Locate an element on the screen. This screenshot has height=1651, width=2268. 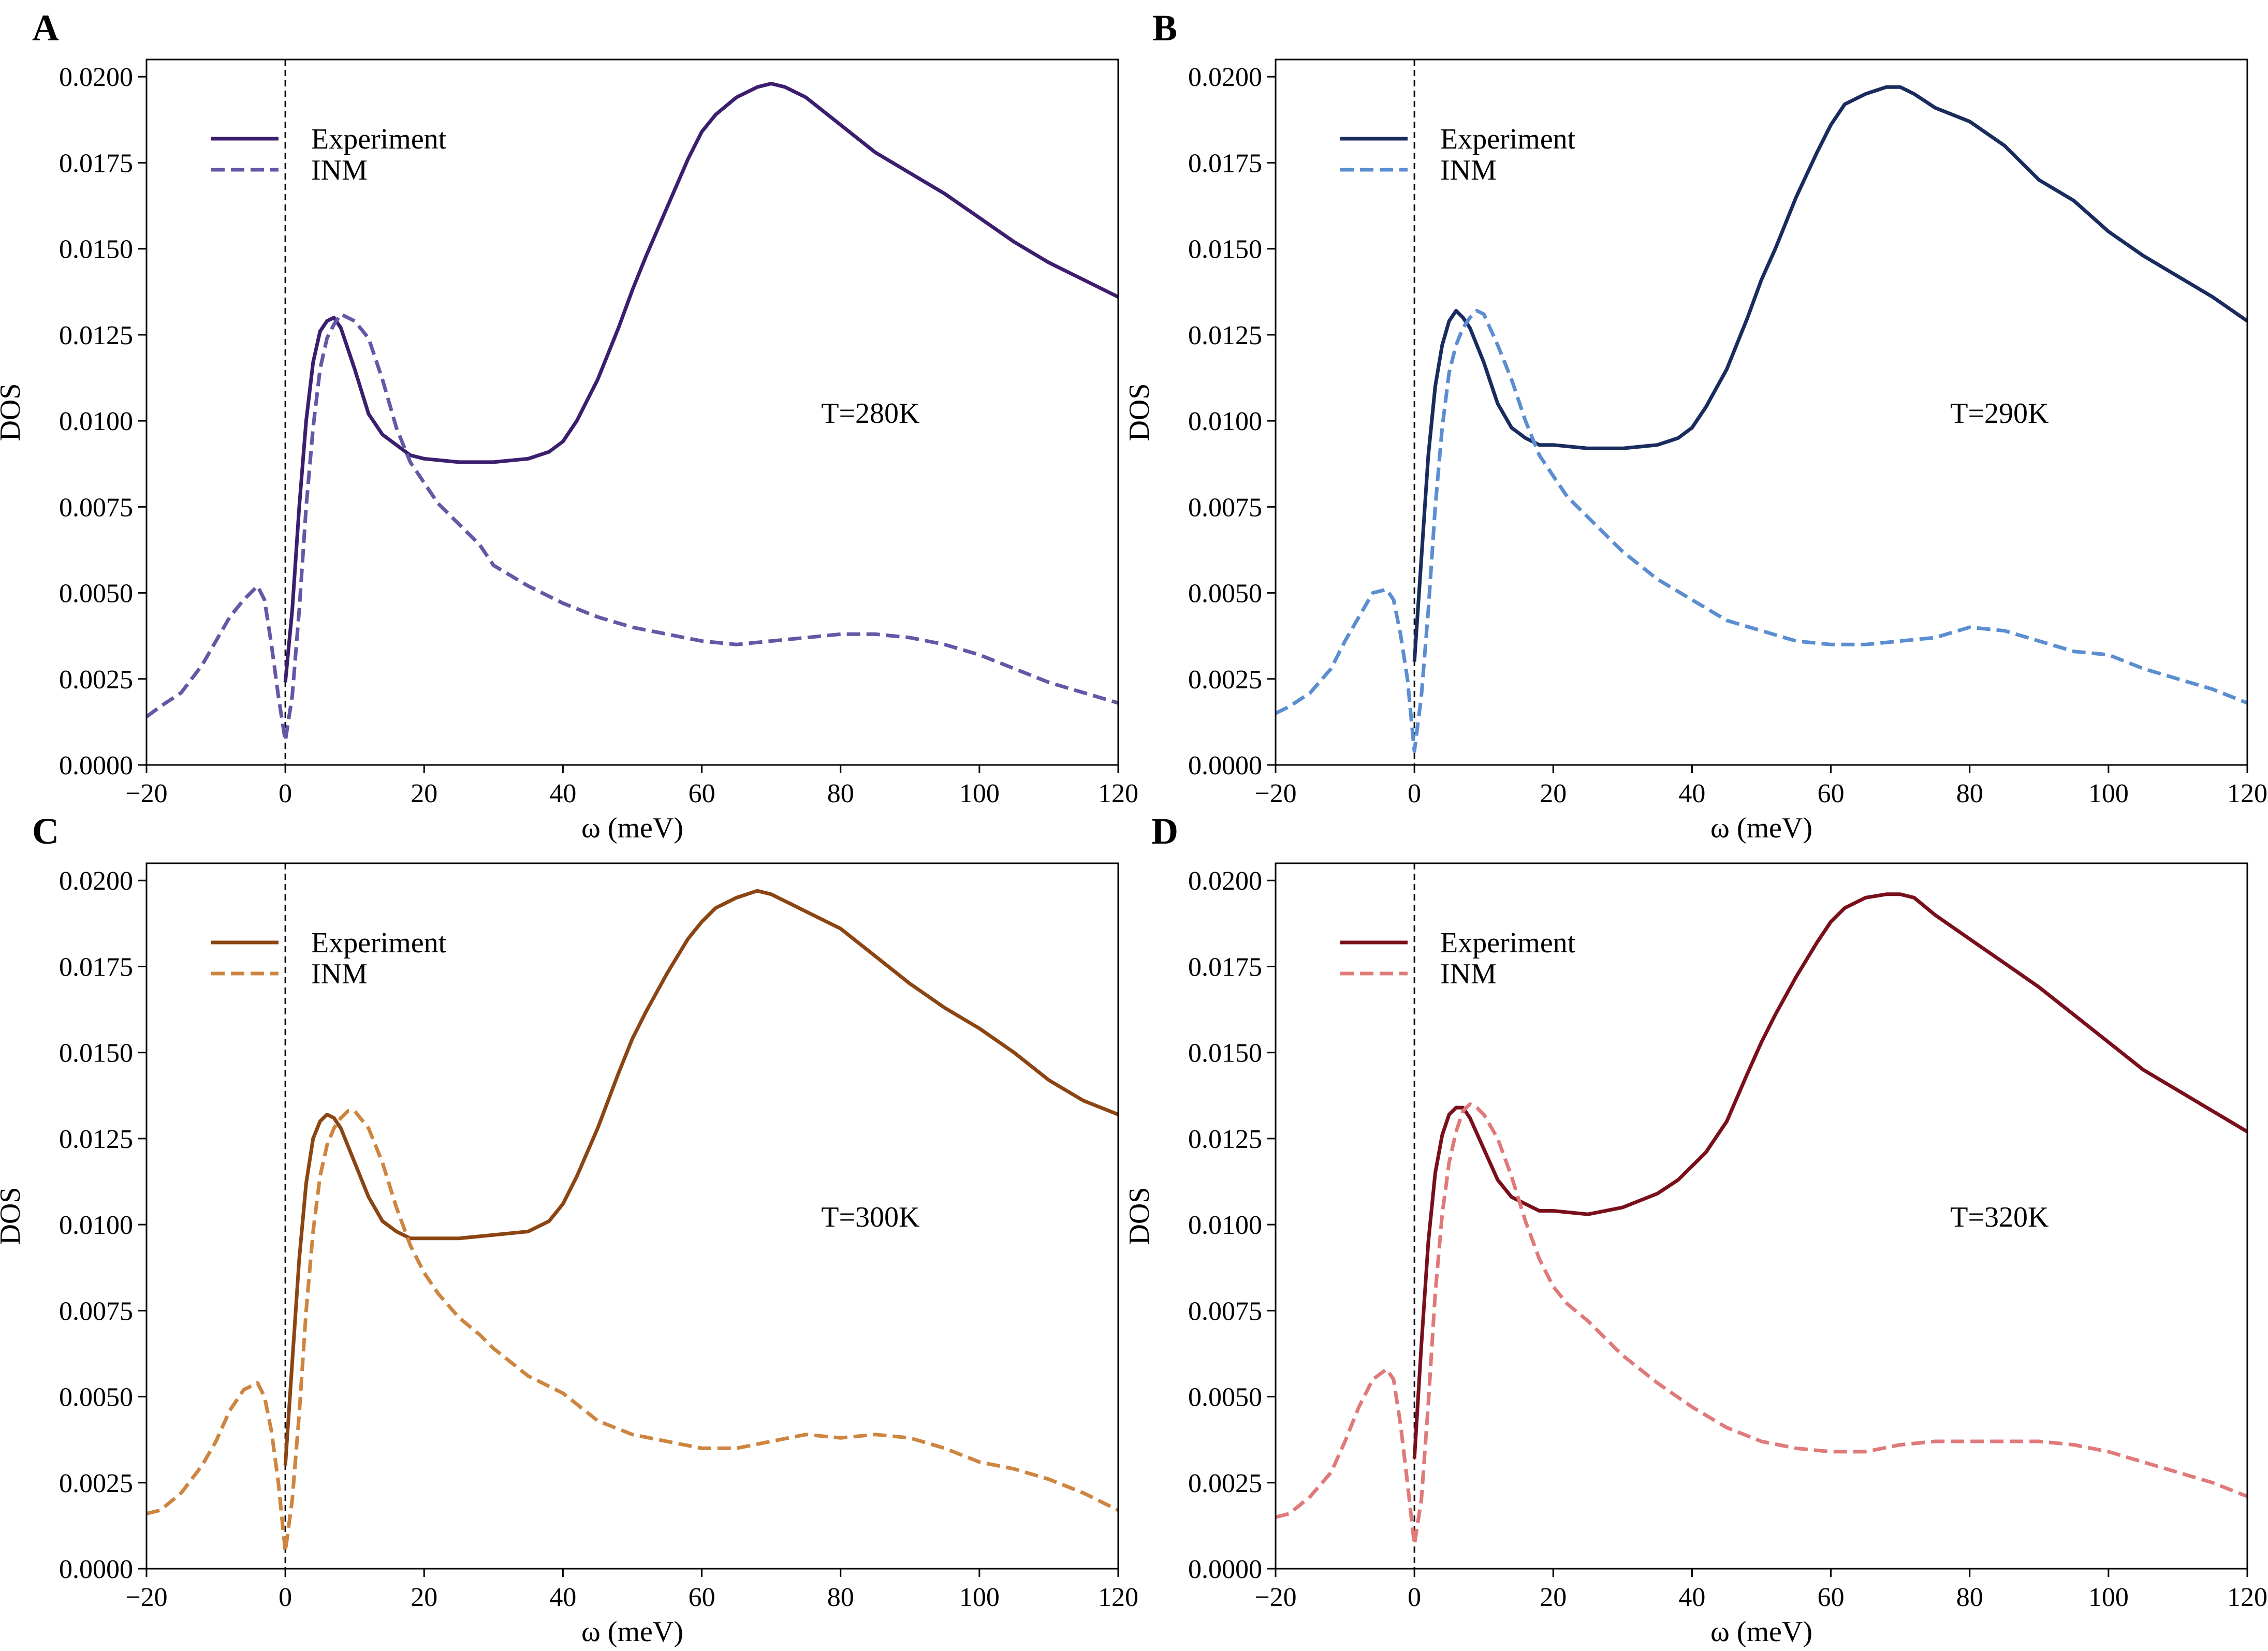
panel-letter: D is located at coordinates (1164, 831).